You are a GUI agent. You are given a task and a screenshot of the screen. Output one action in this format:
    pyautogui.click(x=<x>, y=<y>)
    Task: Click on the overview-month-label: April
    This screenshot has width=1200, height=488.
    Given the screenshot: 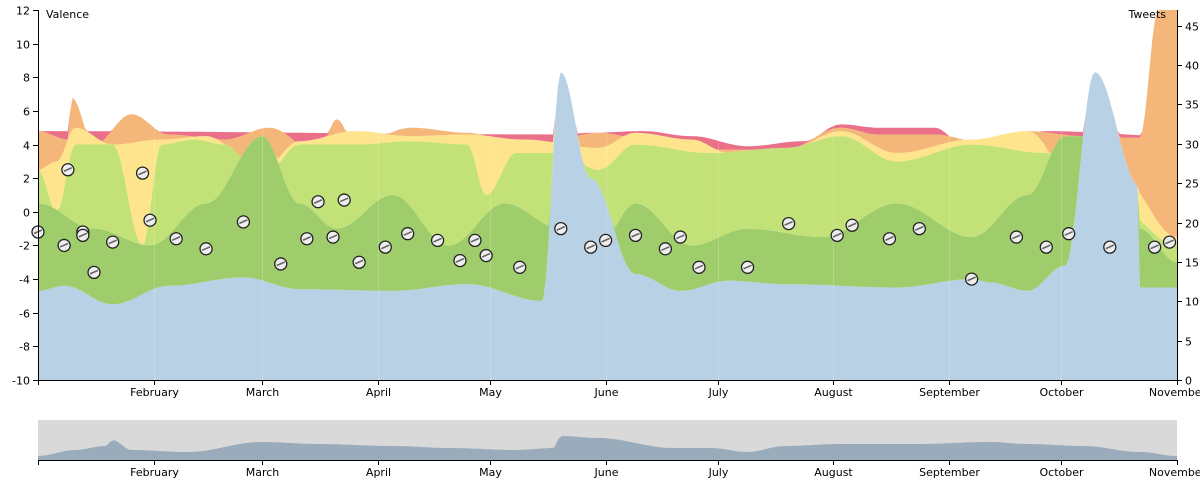 What is the action you would take?
    pyautogui.click(x=378, y=472)
    